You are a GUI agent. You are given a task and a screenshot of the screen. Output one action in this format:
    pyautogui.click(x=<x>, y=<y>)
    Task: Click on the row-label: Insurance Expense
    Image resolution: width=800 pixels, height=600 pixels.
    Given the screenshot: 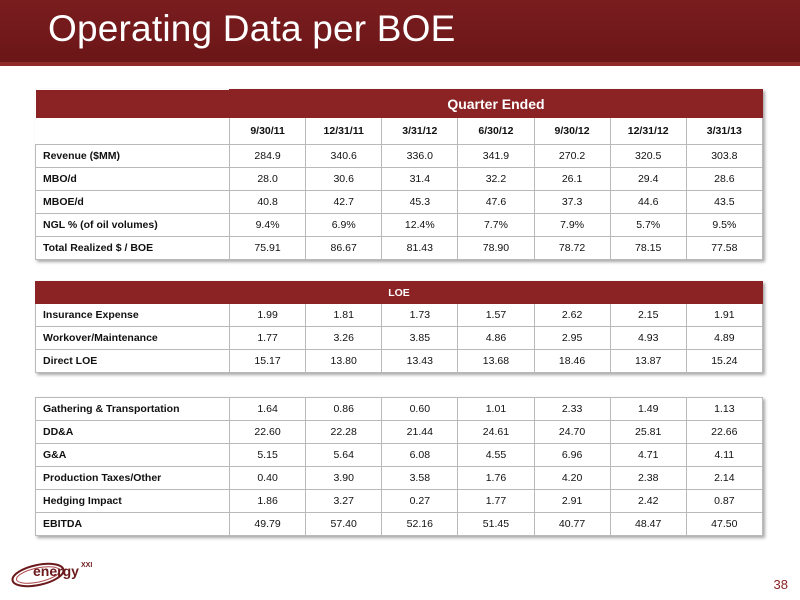 What is the action you would take?
    pyautogui.click(x=132, y=315)
    